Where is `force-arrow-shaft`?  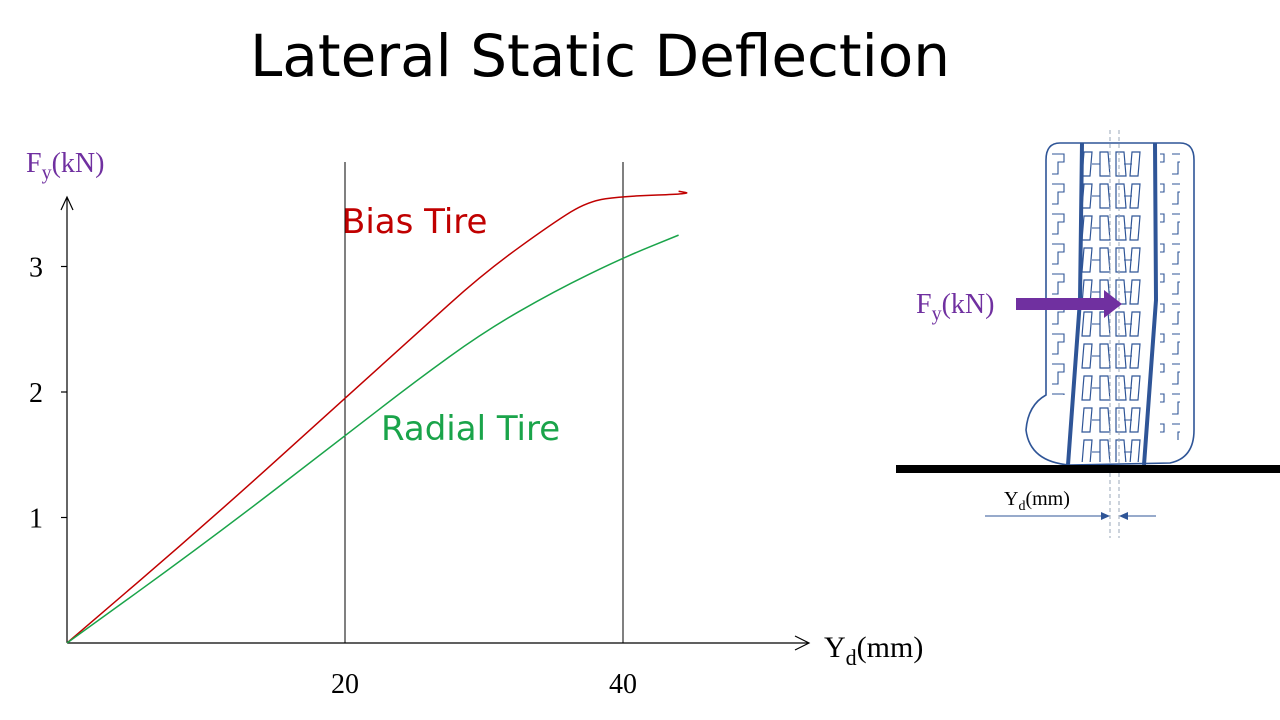 force-arrow-shaft is located at coordinates (1061, 304).